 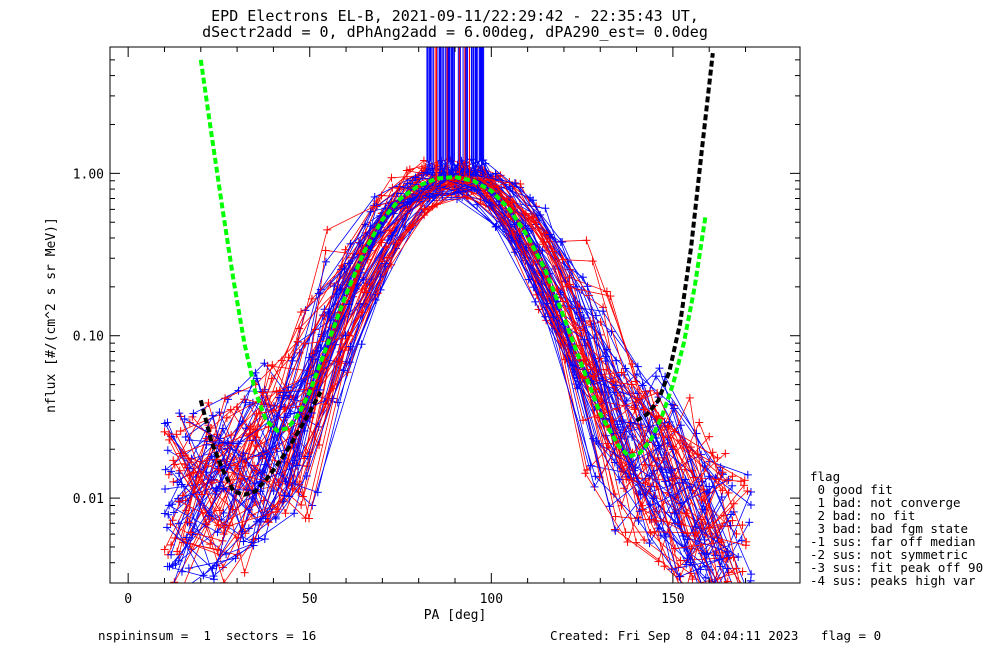 I want to click on legend-item-no-fit: 2 bad: no fit, so click(x=863, y=515).